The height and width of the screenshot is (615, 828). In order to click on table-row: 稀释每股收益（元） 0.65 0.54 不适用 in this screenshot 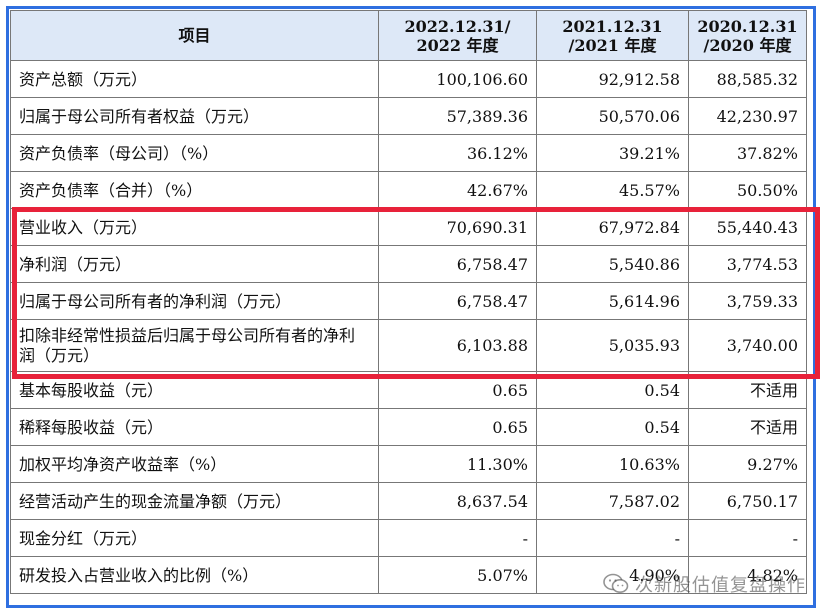, I will do `click(408, 427)`.